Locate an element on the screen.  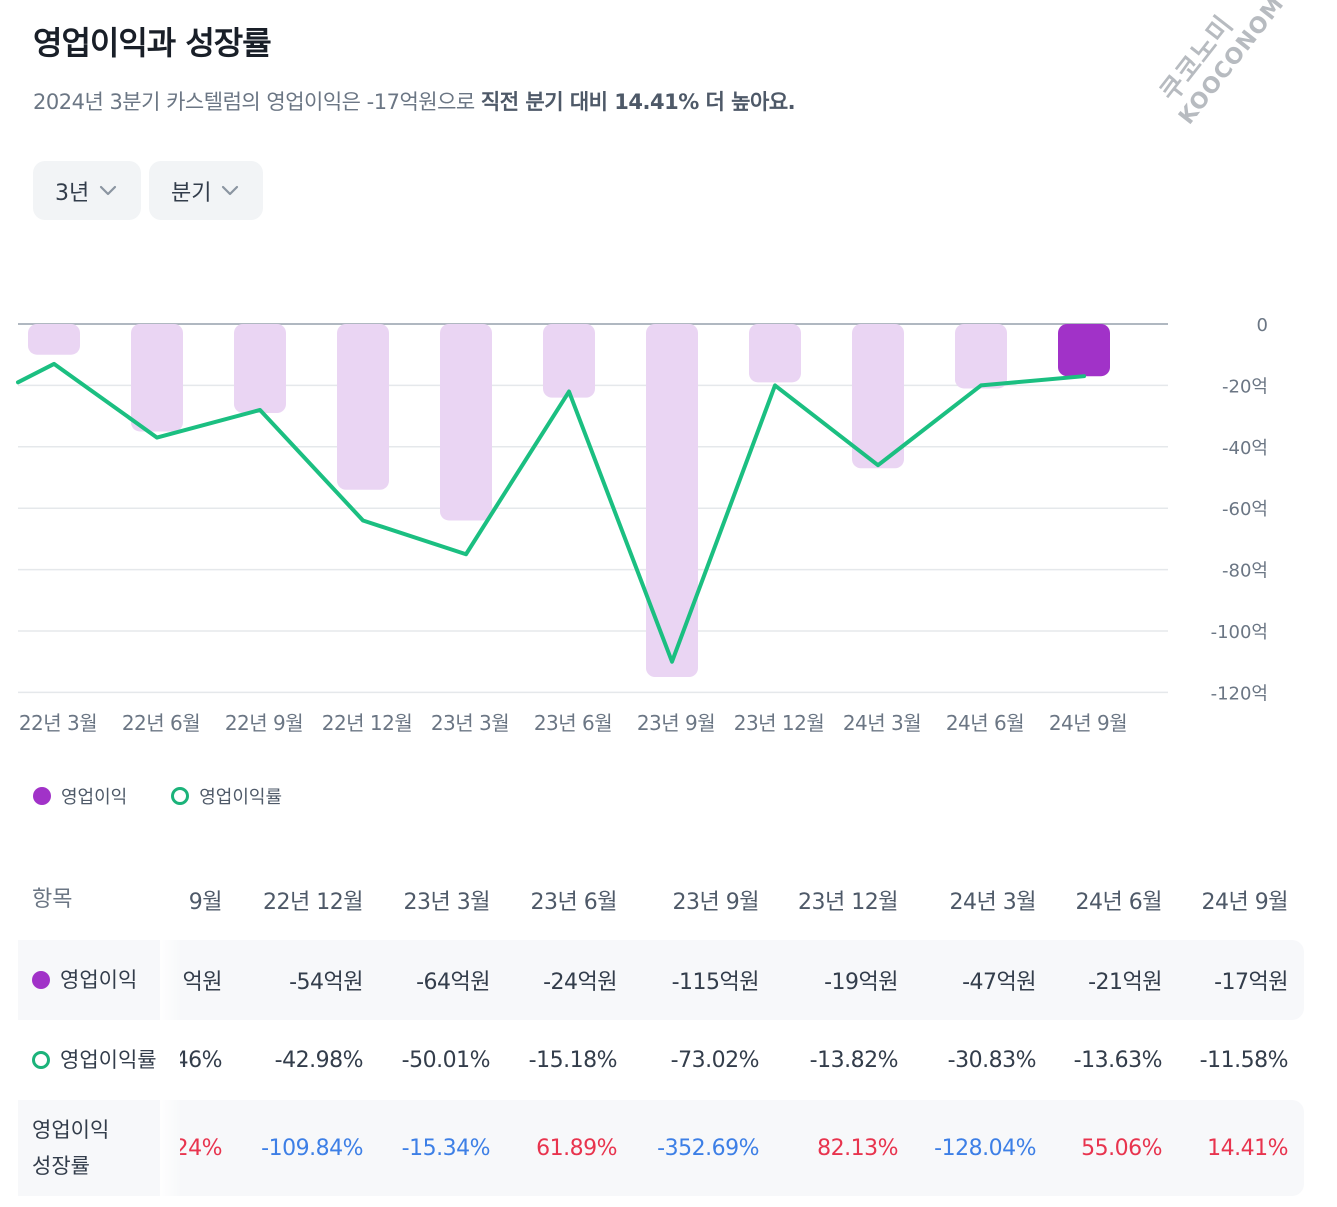
subtitle-highlight: 직전 분기 대비 14.41% 더 높아요. is located at coordinates (638, 102).